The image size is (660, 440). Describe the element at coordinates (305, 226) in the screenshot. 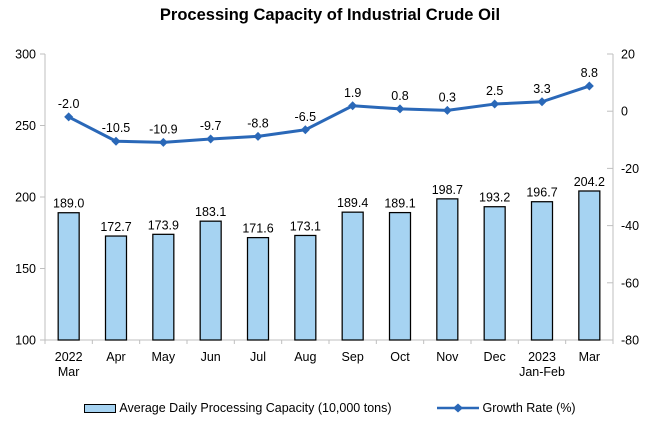

I see `bar-value-label: 173.1` at that location.